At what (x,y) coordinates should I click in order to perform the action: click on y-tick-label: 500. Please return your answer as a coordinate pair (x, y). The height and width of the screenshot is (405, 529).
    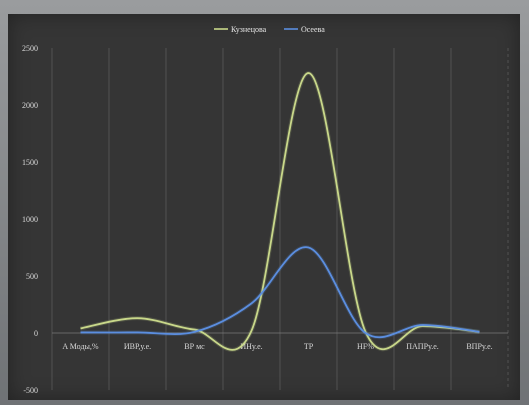
    Looking at the image, I should click on (32, 276).